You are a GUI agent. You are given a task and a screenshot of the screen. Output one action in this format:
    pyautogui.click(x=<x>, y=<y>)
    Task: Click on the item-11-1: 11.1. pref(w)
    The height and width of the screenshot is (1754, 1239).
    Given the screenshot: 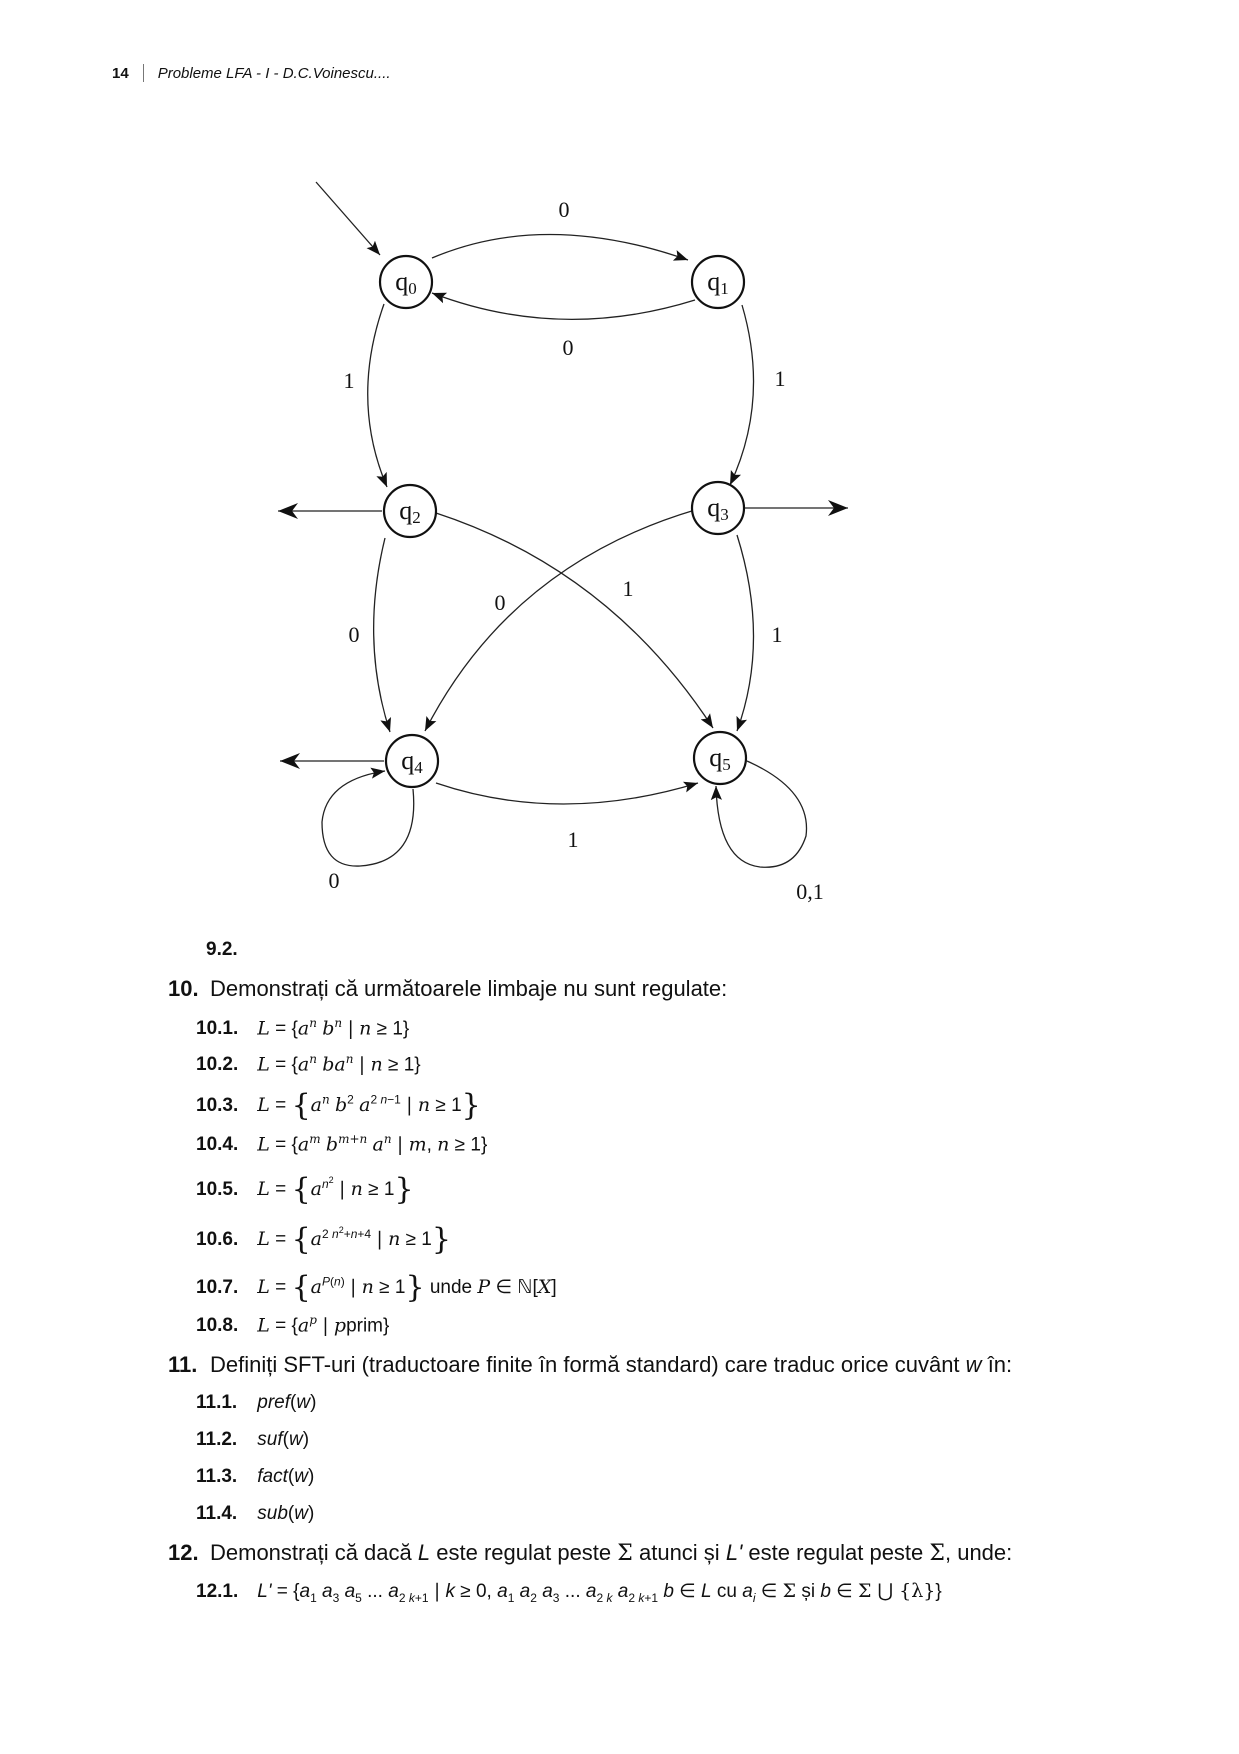 What is the action you would take?
    pyautogui.click(x=256, y=1402)
    